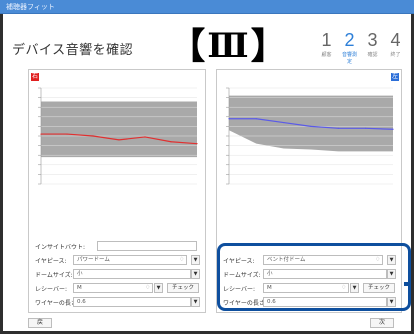 The height and width of the screenshot is (334, 414). Describe the element at coordinates (323, 260) in the screenshot. I see `earpiece-select: ベント付ドーム` at that location.